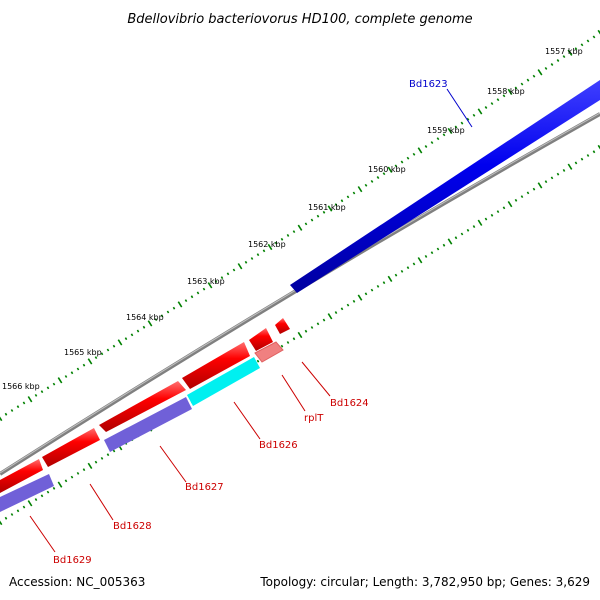 This screenshot has height=600, width=600. I want to click on leader-bd1624, so click(316, 379).